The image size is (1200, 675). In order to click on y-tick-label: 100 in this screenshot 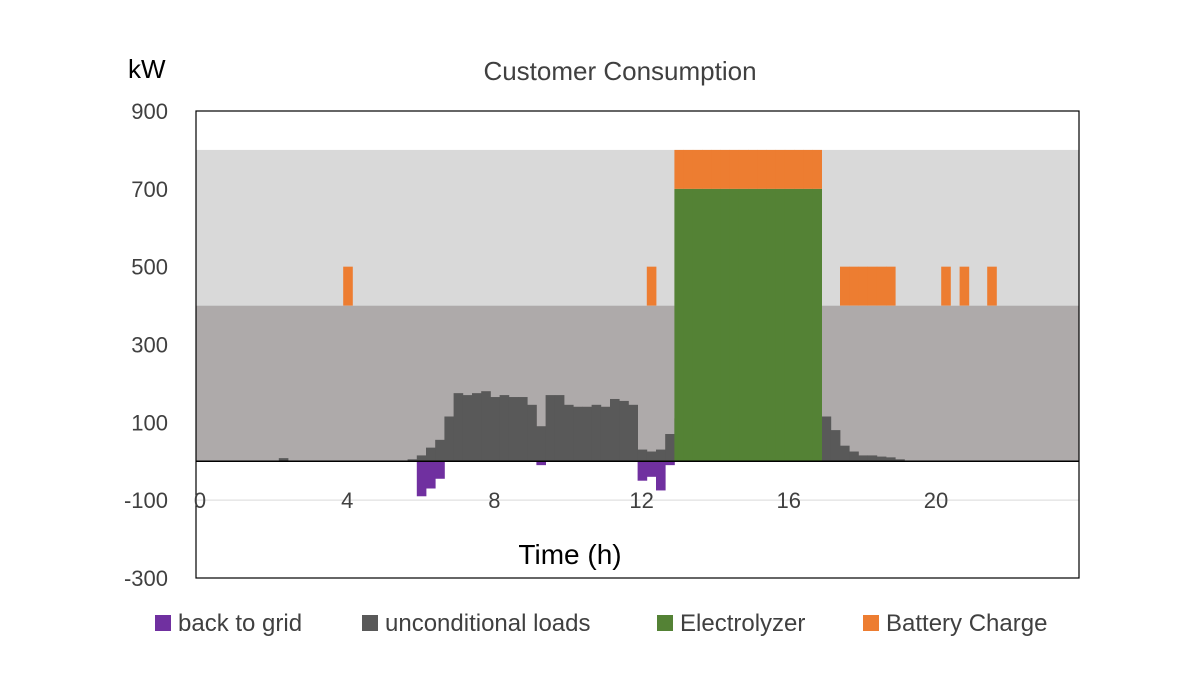, I will do `click(149, 422)`.